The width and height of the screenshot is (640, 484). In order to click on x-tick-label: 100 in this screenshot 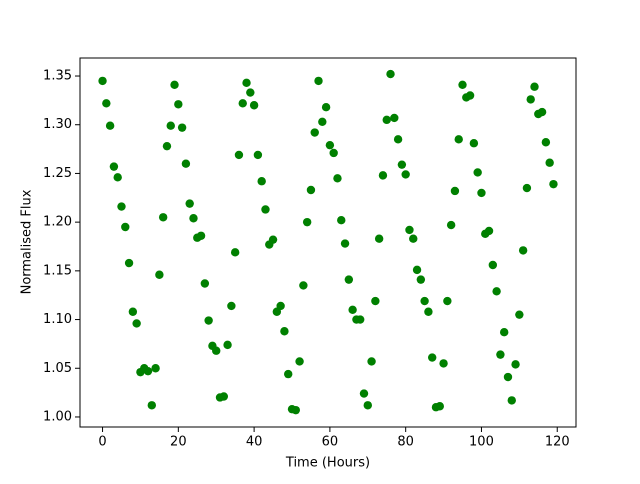, I will do `click(481, 442)`.